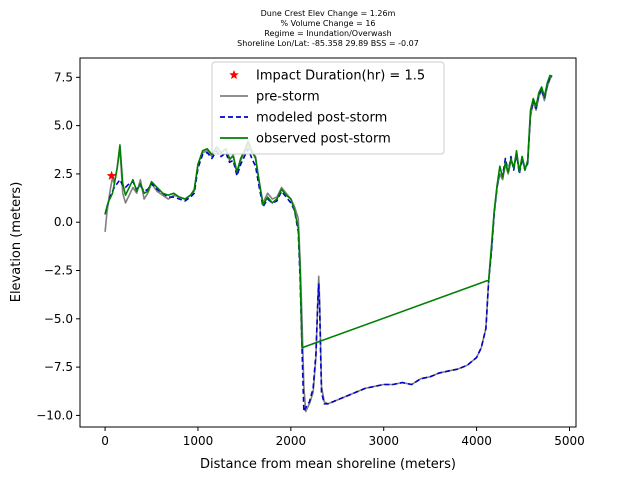 The image size is (640, 480). Describe the element at coordinates (288, 97) in the screenshot. I see `legend-label-pre-storm: pre-storm` at that location.